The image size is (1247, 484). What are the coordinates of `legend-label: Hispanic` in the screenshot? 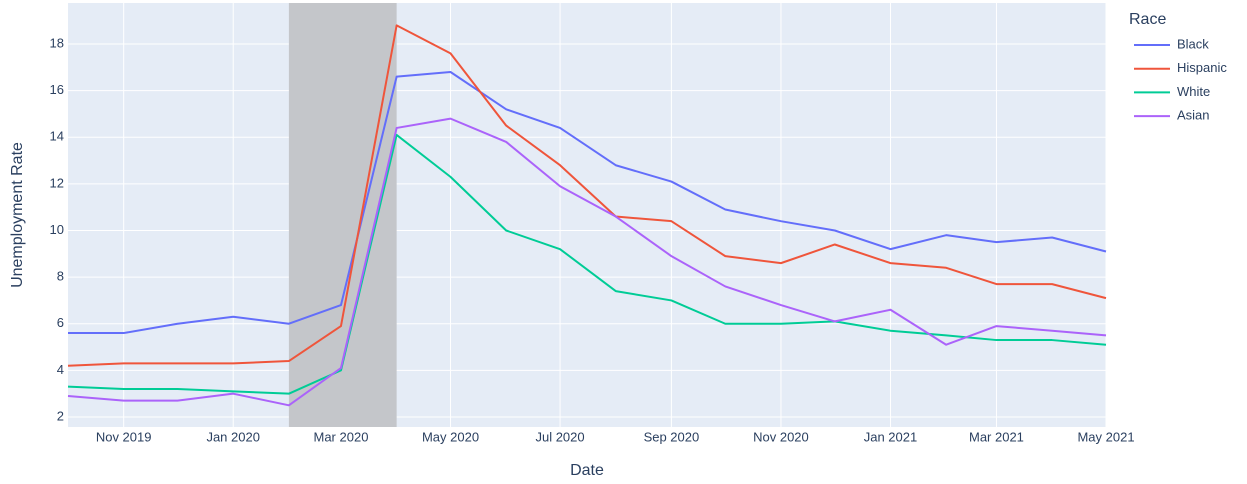 It's located at (1202, 67).